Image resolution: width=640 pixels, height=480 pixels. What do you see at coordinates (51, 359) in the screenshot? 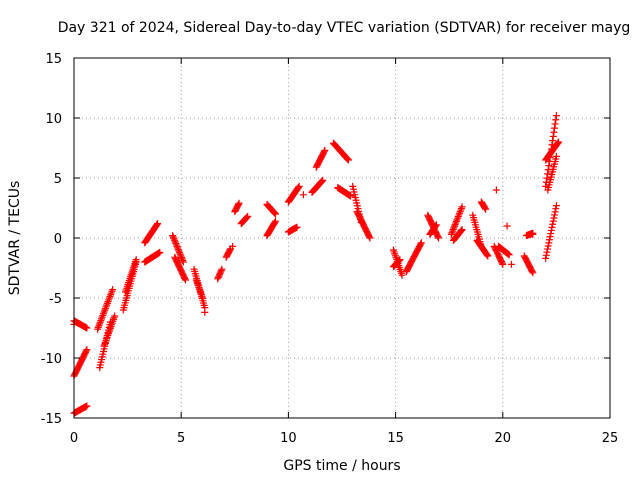
I see `y-tick-label: -10` at bounding box center [51, 359].